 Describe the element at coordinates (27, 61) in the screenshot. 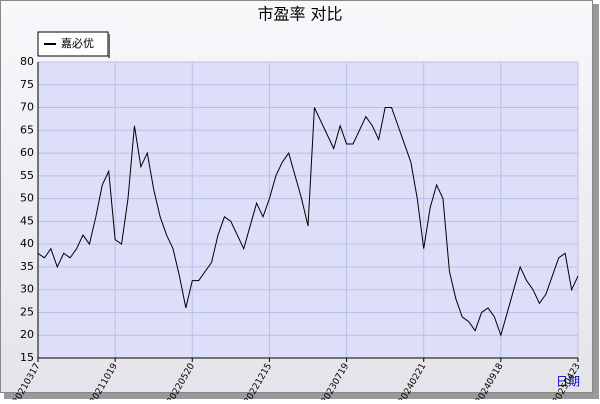

I see `y-tick-label: 80` at that location.